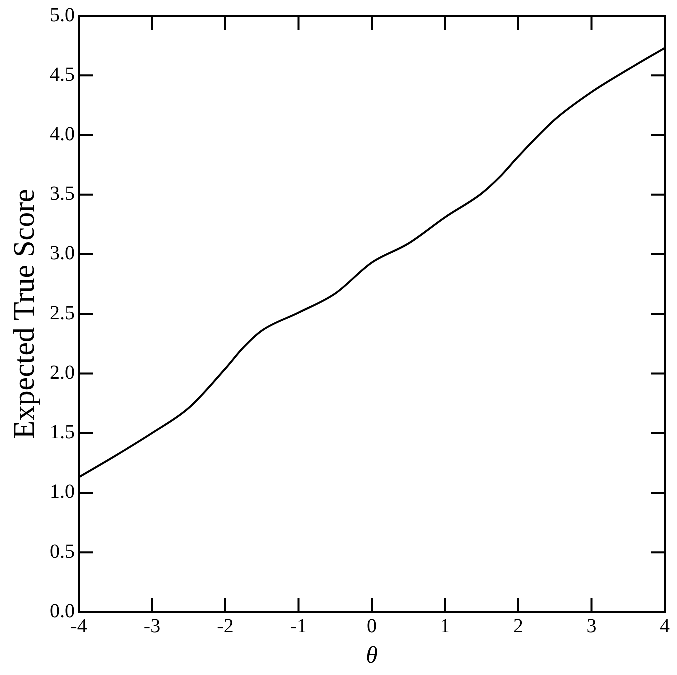 The width and height of the screenshot is (677, 675). Describe the element at coordinates (62, 492) in the screenshot. I see `y-tick-label: 1.0` at that location.